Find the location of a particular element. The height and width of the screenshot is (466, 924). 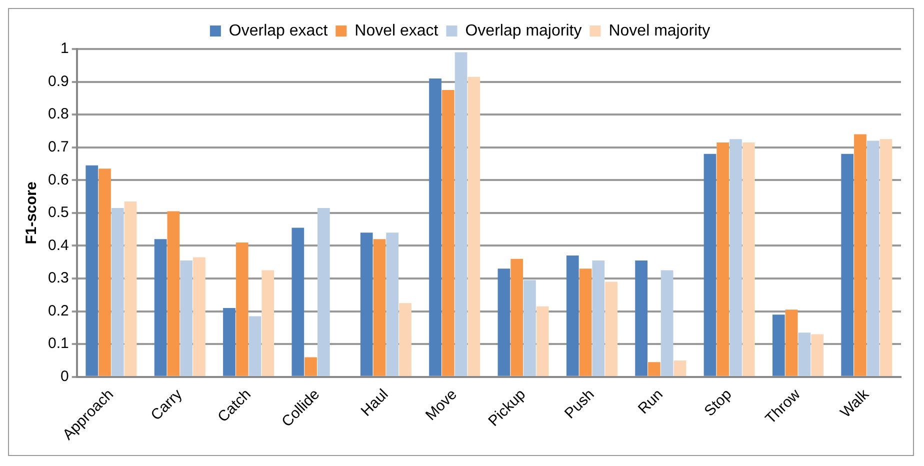

y-tick-label: 1 is located at coordinates (64, 49).